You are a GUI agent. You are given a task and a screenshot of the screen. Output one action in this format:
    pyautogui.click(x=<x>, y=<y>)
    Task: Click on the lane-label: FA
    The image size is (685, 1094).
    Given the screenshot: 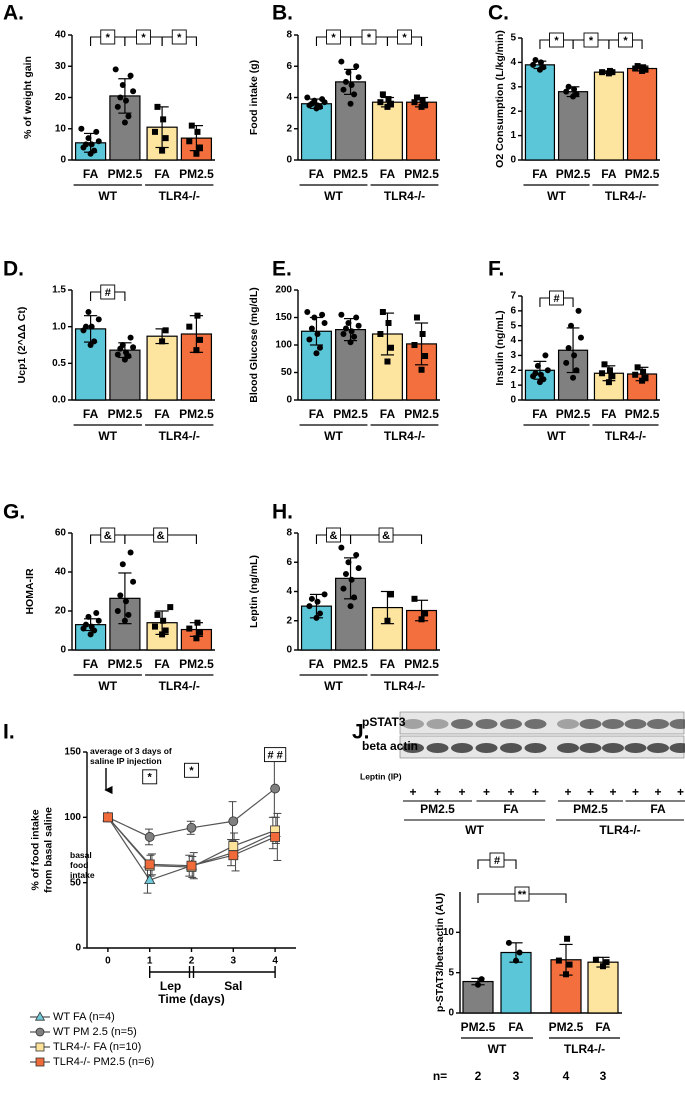 What is the action you would take?
    pyautogui.click(x=658, y=809)
    